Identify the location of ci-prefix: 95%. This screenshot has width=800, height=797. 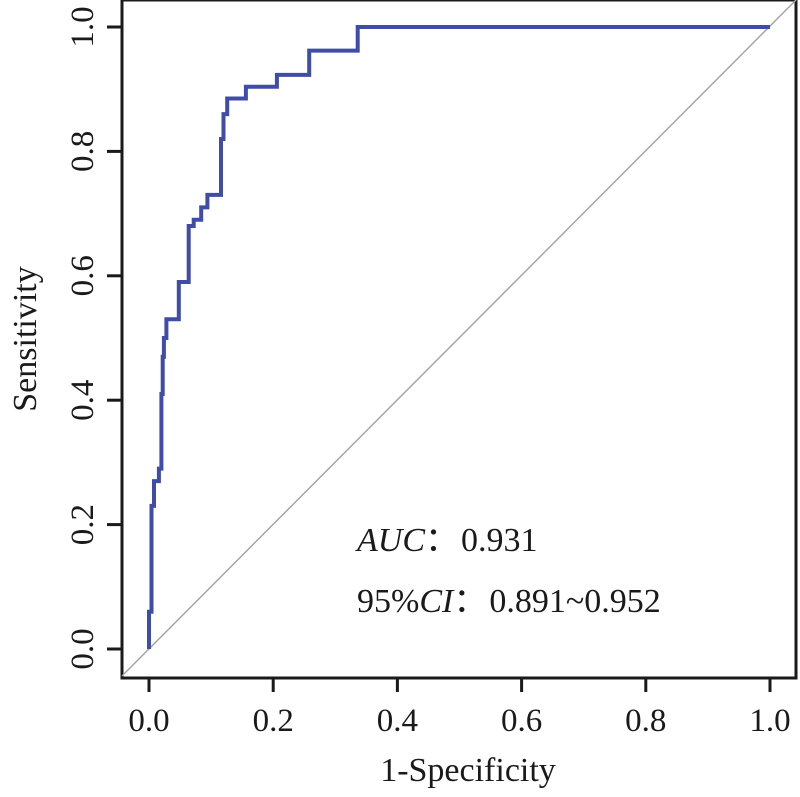
(388, 601).